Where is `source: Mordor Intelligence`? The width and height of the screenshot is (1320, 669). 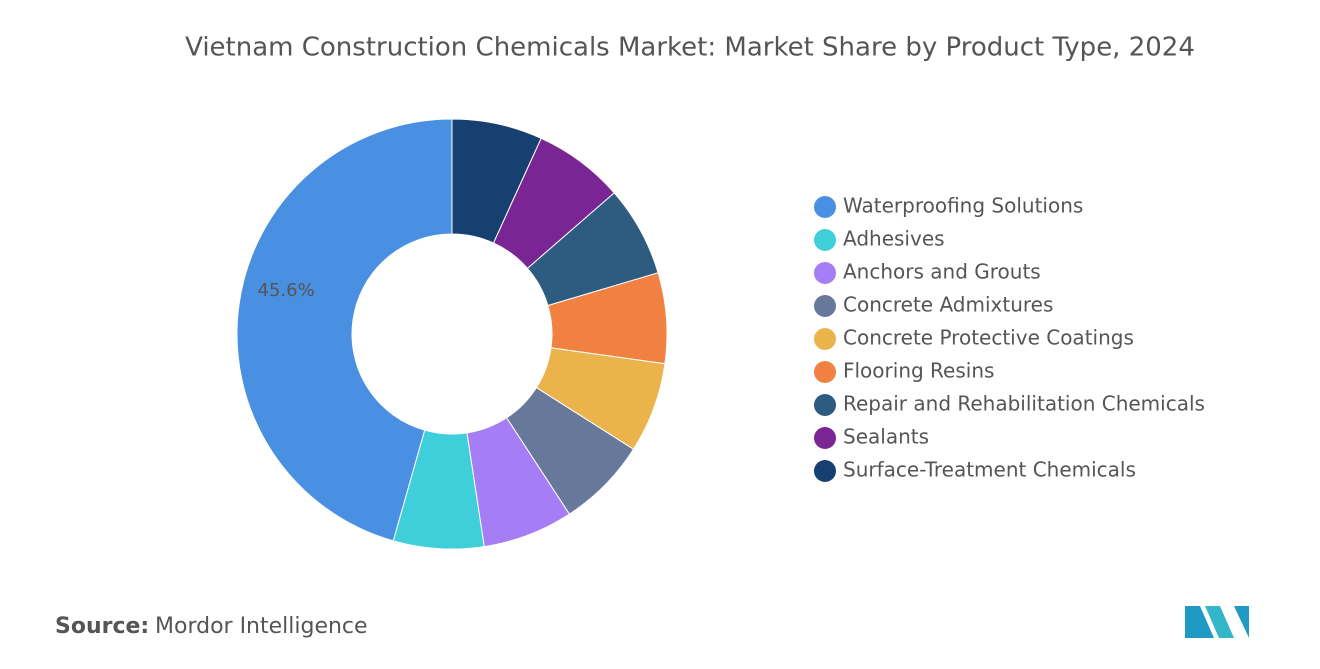
source: Mordor Intelligence is located at coordinates (261, 626).